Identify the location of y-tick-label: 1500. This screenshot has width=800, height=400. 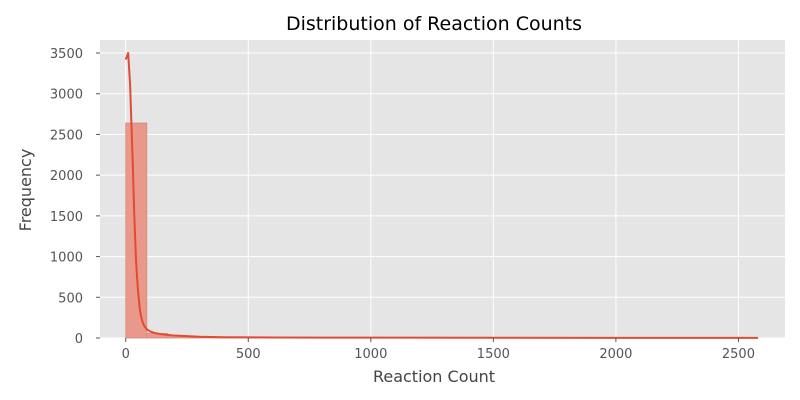
(66, 217).